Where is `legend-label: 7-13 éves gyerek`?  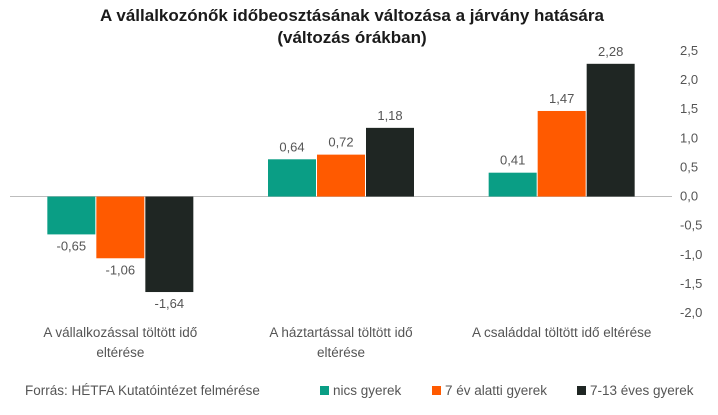
legend-label: 7-13 éves gyerek is located at coordinates (642, 390).